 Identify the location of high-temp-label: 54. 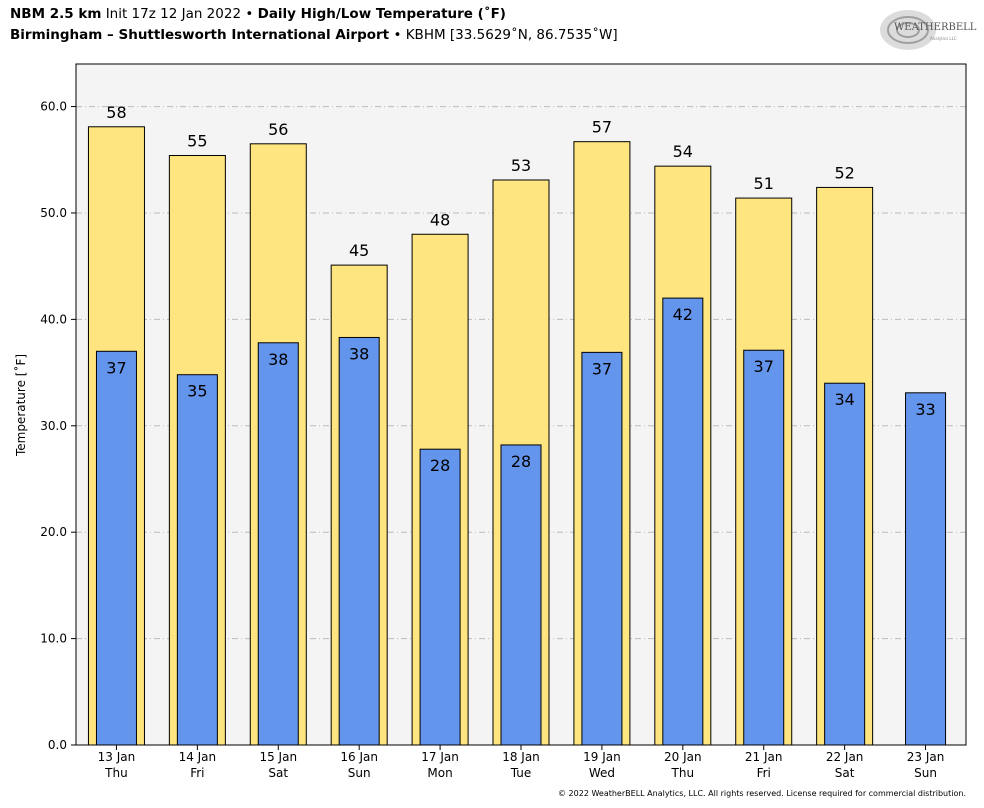
(683, 151).